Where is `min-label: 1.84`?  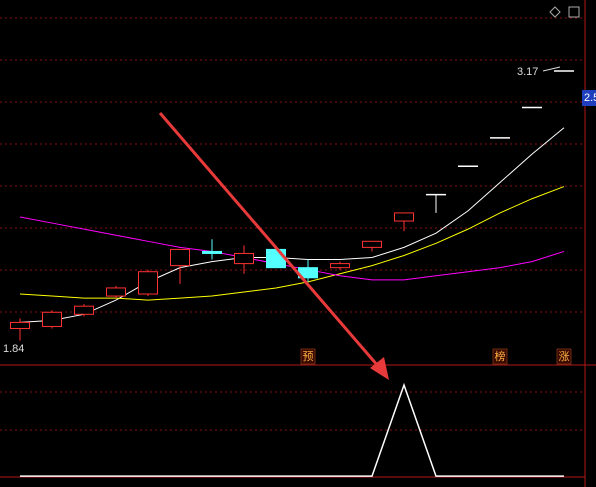 min-label: 1.84 is located at coordinates (13, 349).